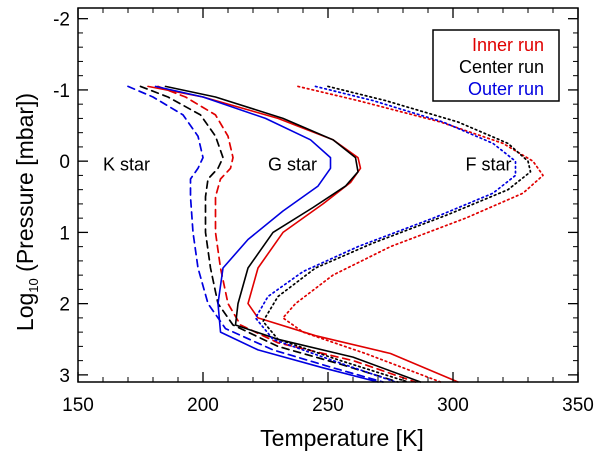  What do you see at coordinates (126, 164) in the screenshot?
I see `annotation-k-star: K star` at bounding box center [126, 164].